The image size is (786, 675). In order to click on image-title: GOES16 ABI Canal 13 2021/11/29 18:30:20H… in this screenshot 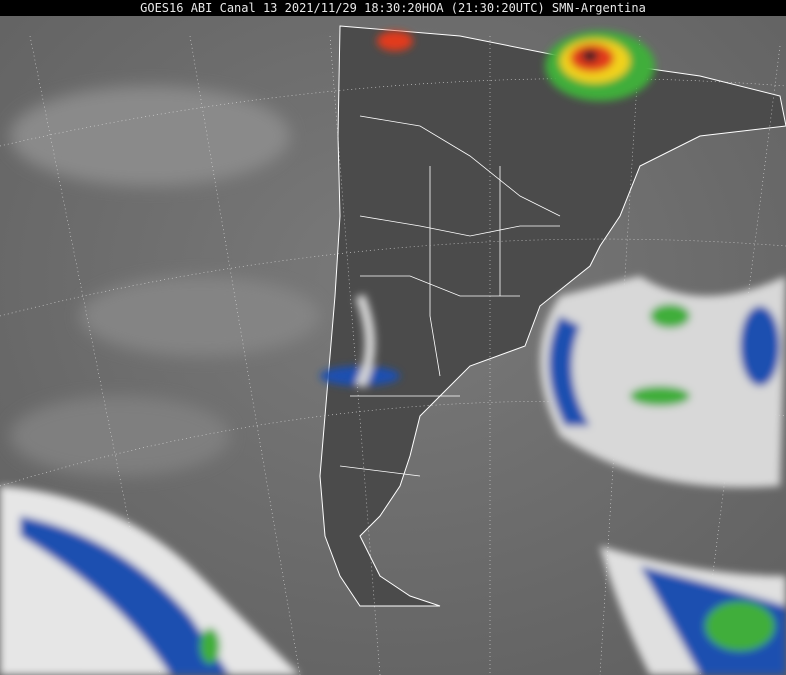, I will do `click(393, 8)`.